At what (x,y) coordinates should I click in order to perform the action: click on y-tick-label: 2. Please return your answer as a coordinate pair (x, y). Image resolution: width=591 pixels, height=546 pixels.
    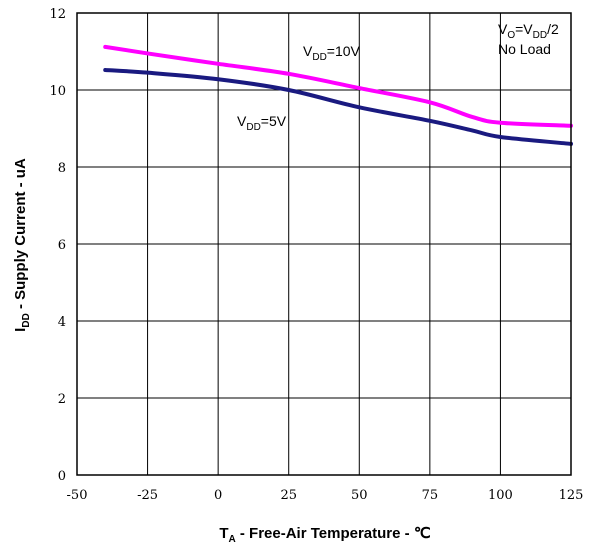
    Looking at the image, I should click on (62, 399).